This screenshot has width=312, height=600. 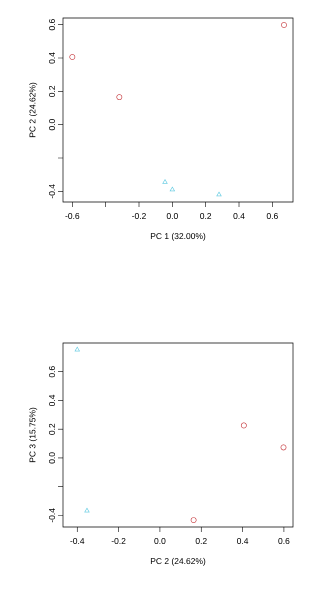 What do you see at coordinates (33, 435) in the screenshot?
I see `y-axis-title: PC 3 (15.75%)` at bounding box center [33, 435].